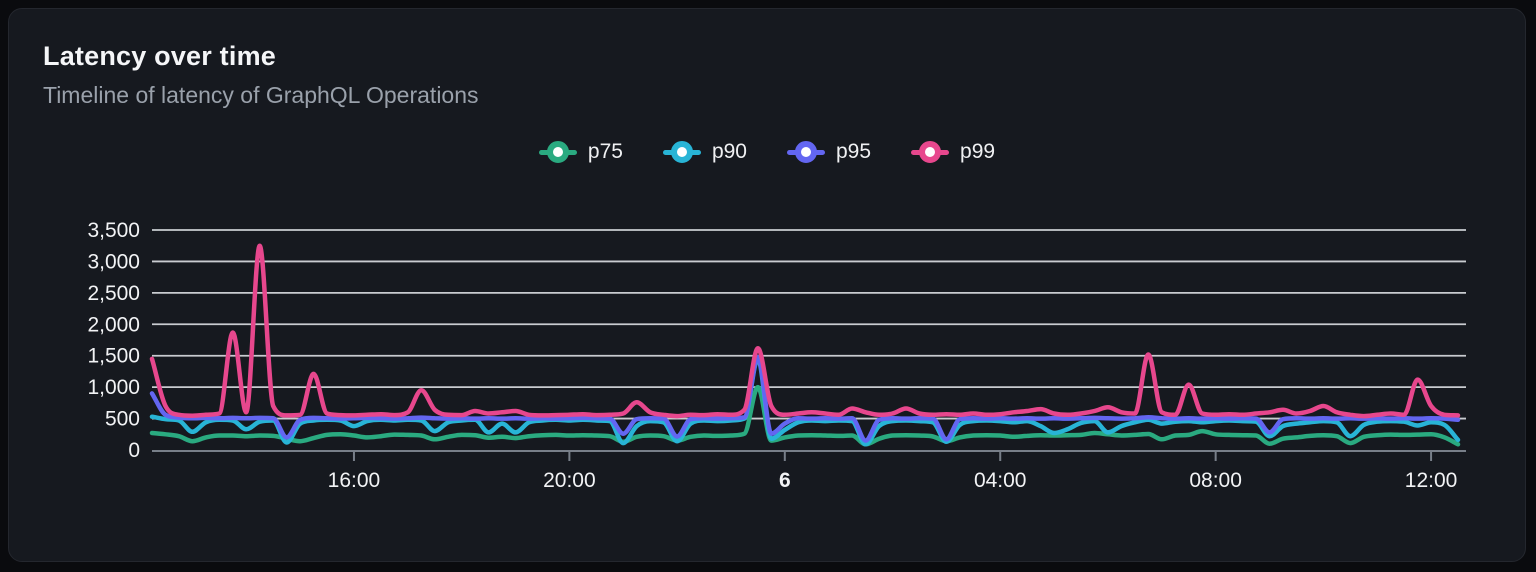 The width and height of the screenshot is (1536, 572). Describe the element at coordinates (681, 152) in the screenshot. I see `legend-marker-p90` at that location.